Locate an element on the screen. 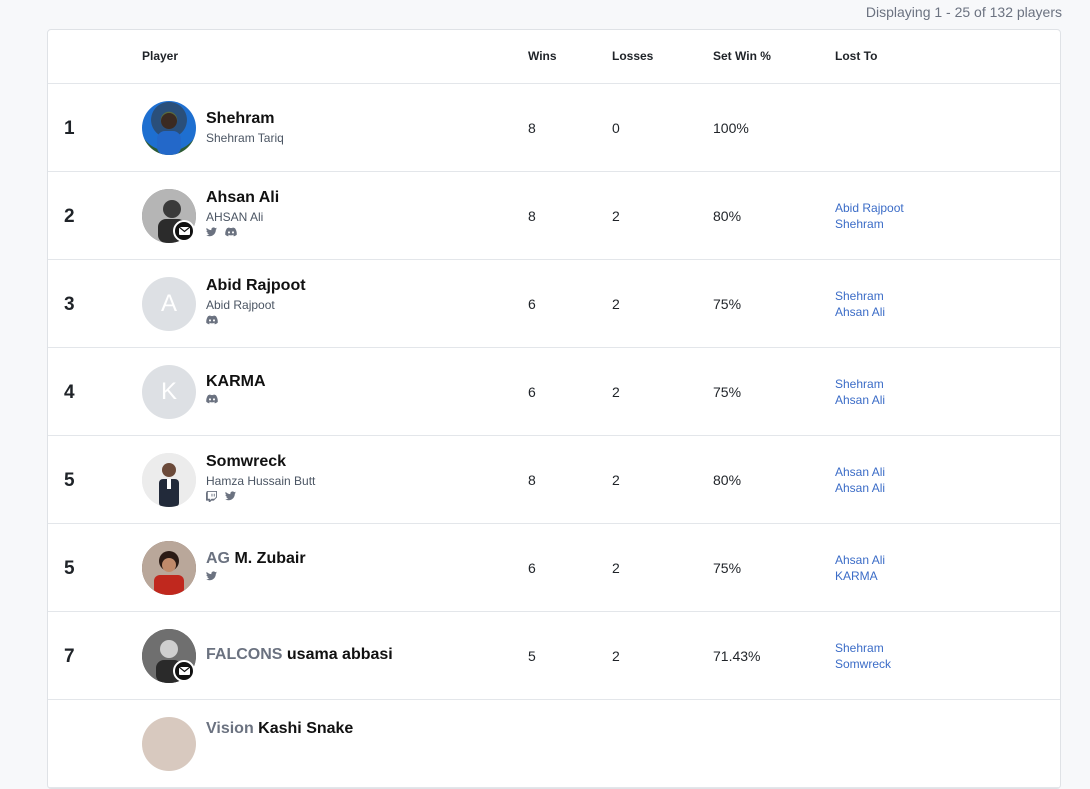 This screenshot has height=789, width=1090. lost-to-list: Shehram Somwreck is located at coordinates (863, 656).